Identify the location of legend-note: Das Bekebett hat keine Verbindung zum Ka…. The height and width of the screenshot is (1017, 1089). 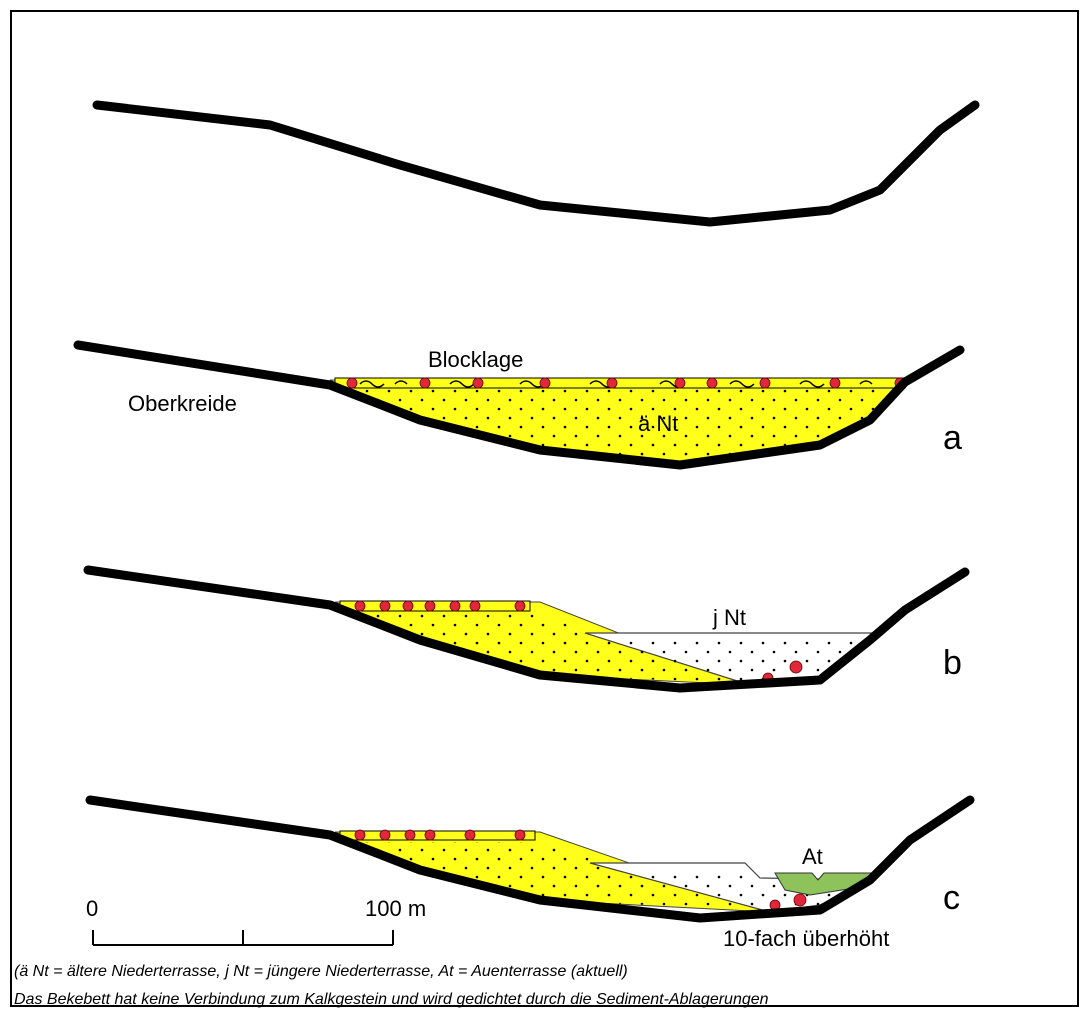
(391, 999).